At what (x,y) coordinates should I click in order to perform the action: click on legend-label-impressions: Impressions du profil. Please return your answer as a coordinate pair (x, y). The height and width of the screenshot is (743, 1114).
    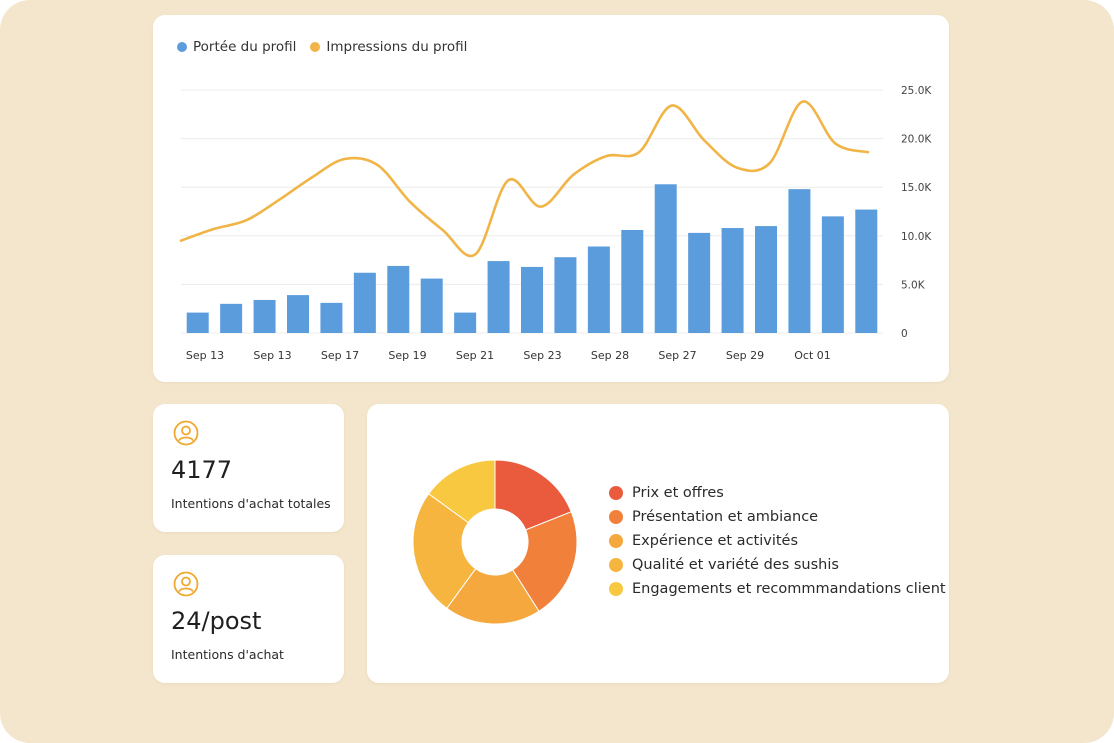
    Looking at the image, I should click on (397, 47).